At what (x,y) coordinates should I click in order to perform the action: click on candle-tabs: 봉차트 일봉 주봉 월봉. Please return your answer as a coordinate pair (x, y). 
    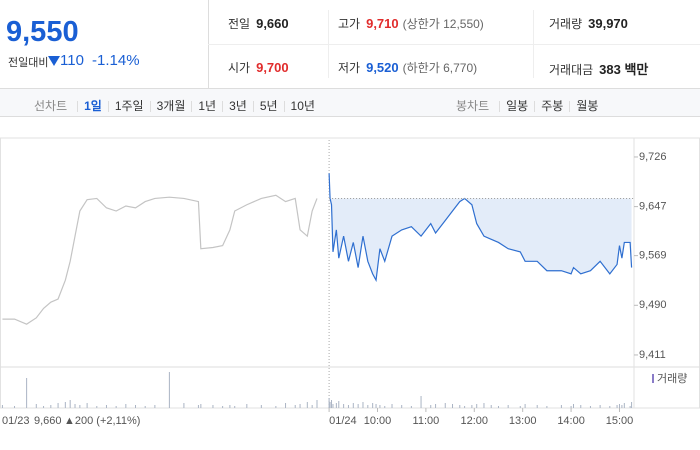
    Looking at the image, I should click on (530, 105).